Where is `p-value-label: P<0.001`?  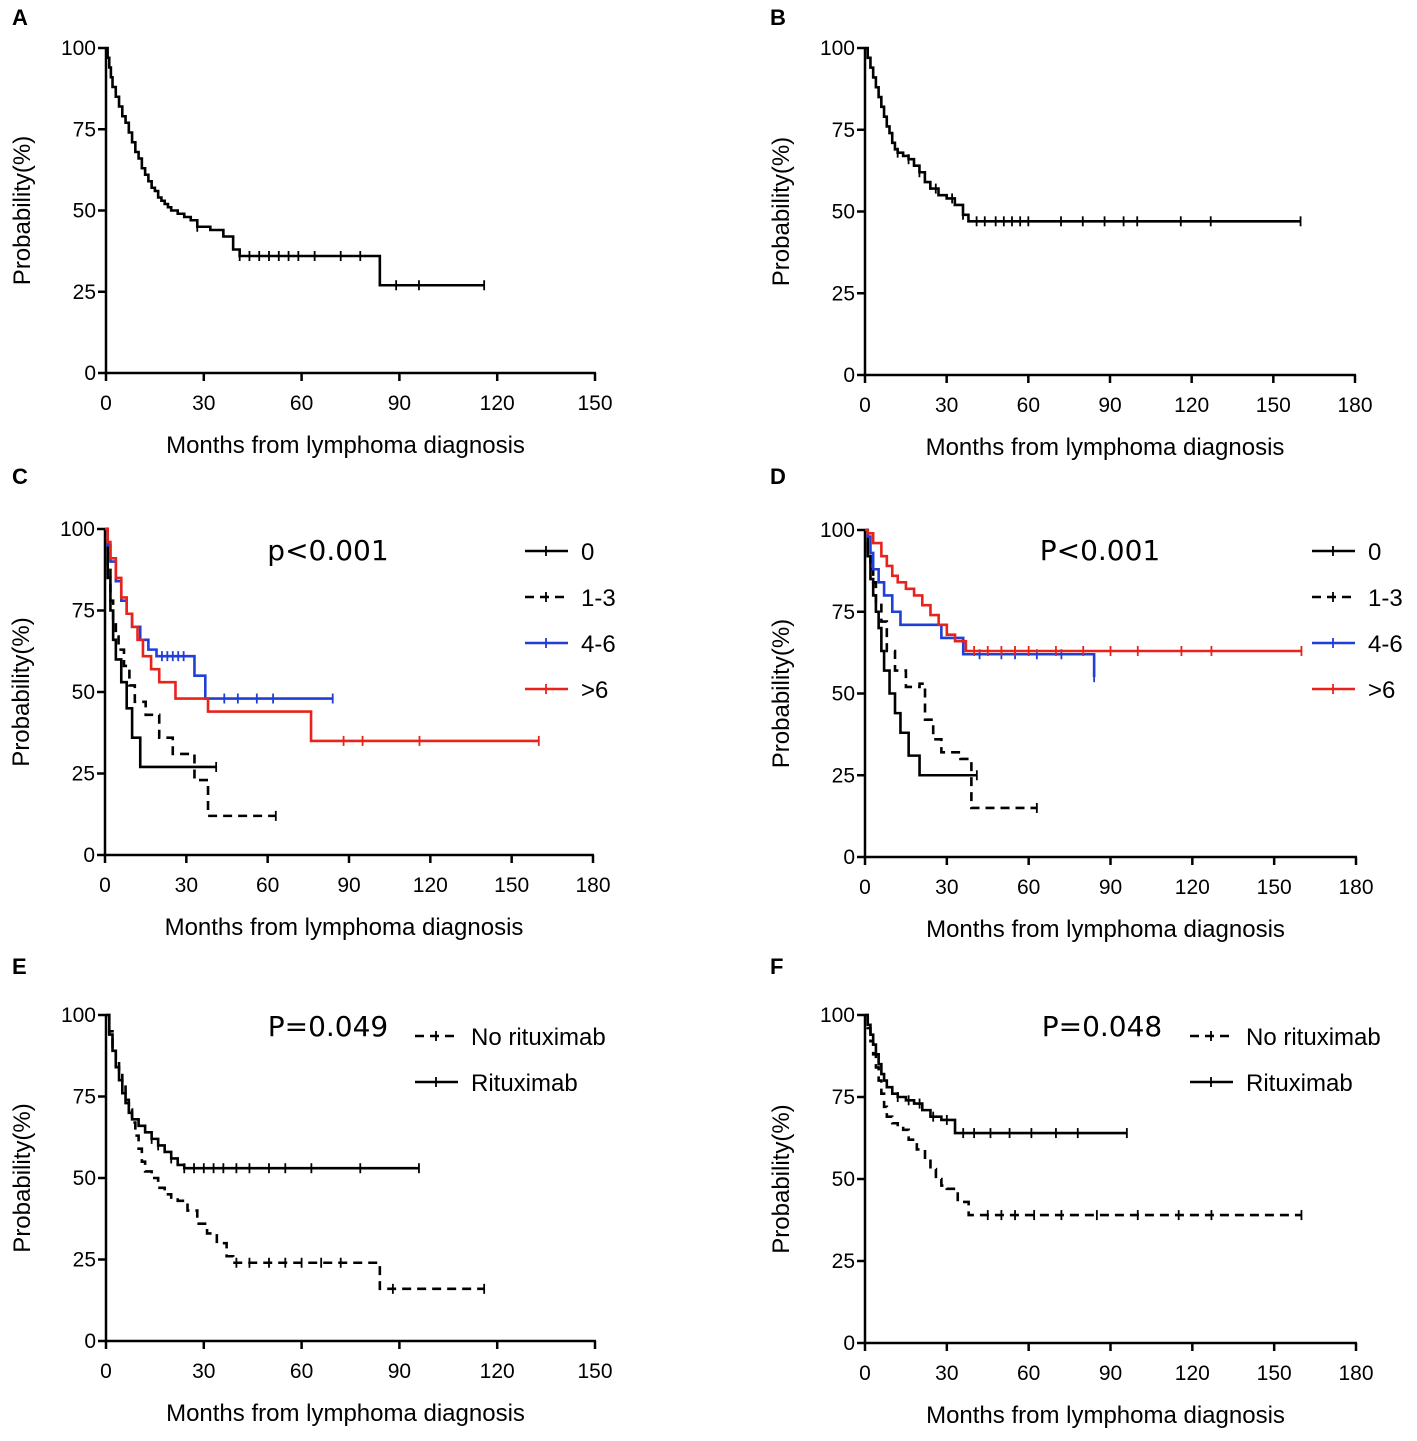 p-value-label: P<0.001 is located at coordinates (1100, 550).